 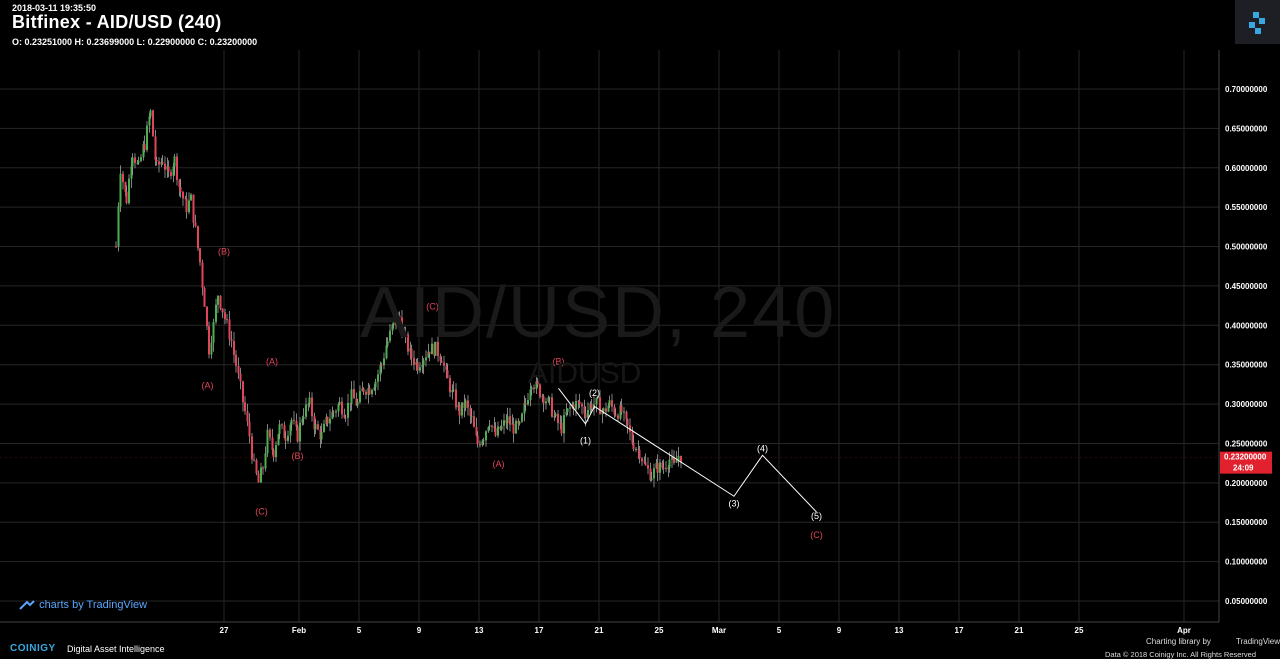 What do you see at coordinates (1019, 630) in the screenshot?
I see `x-tick-label: 21` at bounding box center [1019, 630].